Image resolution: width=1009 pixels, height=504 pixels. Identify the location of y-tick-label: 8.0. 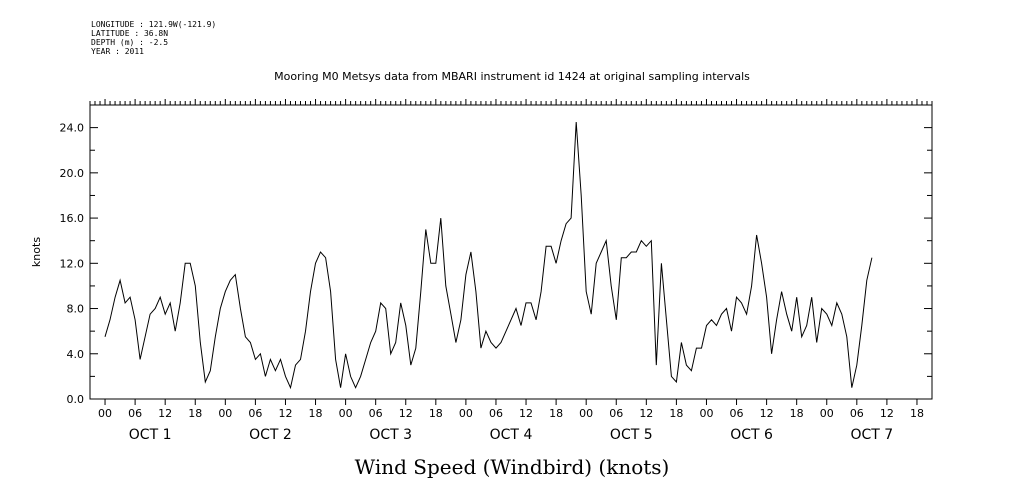
(76, 309).